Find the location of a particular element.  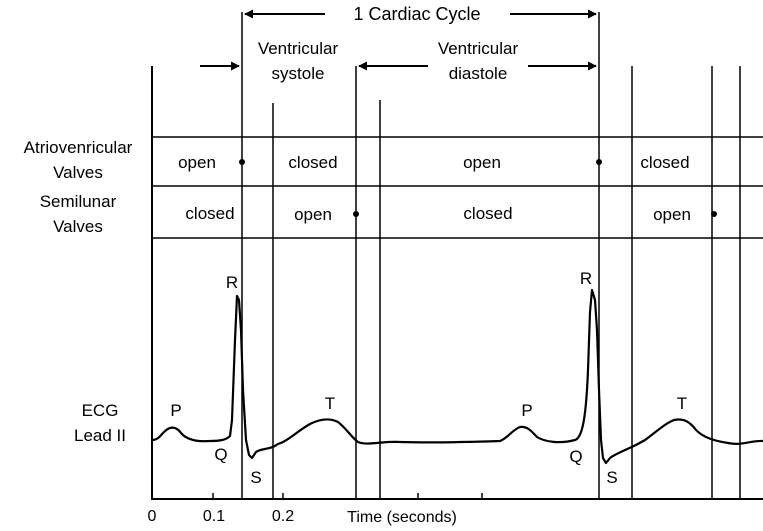

x-tick-label-2: 0.2 is located at coordinates (283, 516).